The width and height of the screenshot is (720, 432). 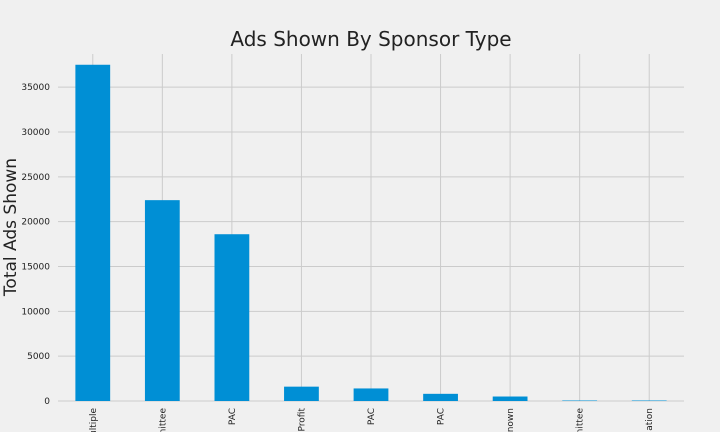 I want to click on x-tick-label: ultiple, so click(x=94, y=420).